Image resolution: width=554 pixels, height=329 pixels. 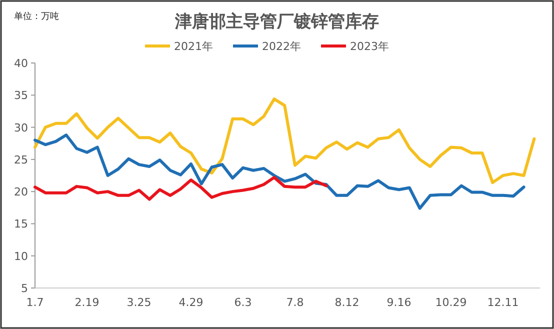 I want to click on x-tick-label: 10.29, so click(x=451, y=302).